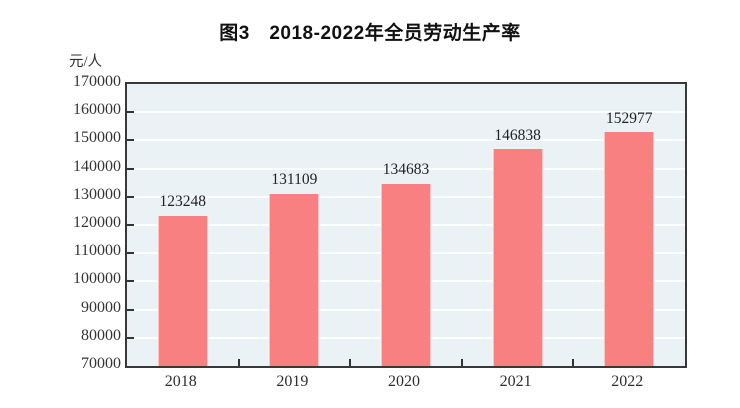  I want to click on x-axis-tick-label: 2022, so click(627, 381).